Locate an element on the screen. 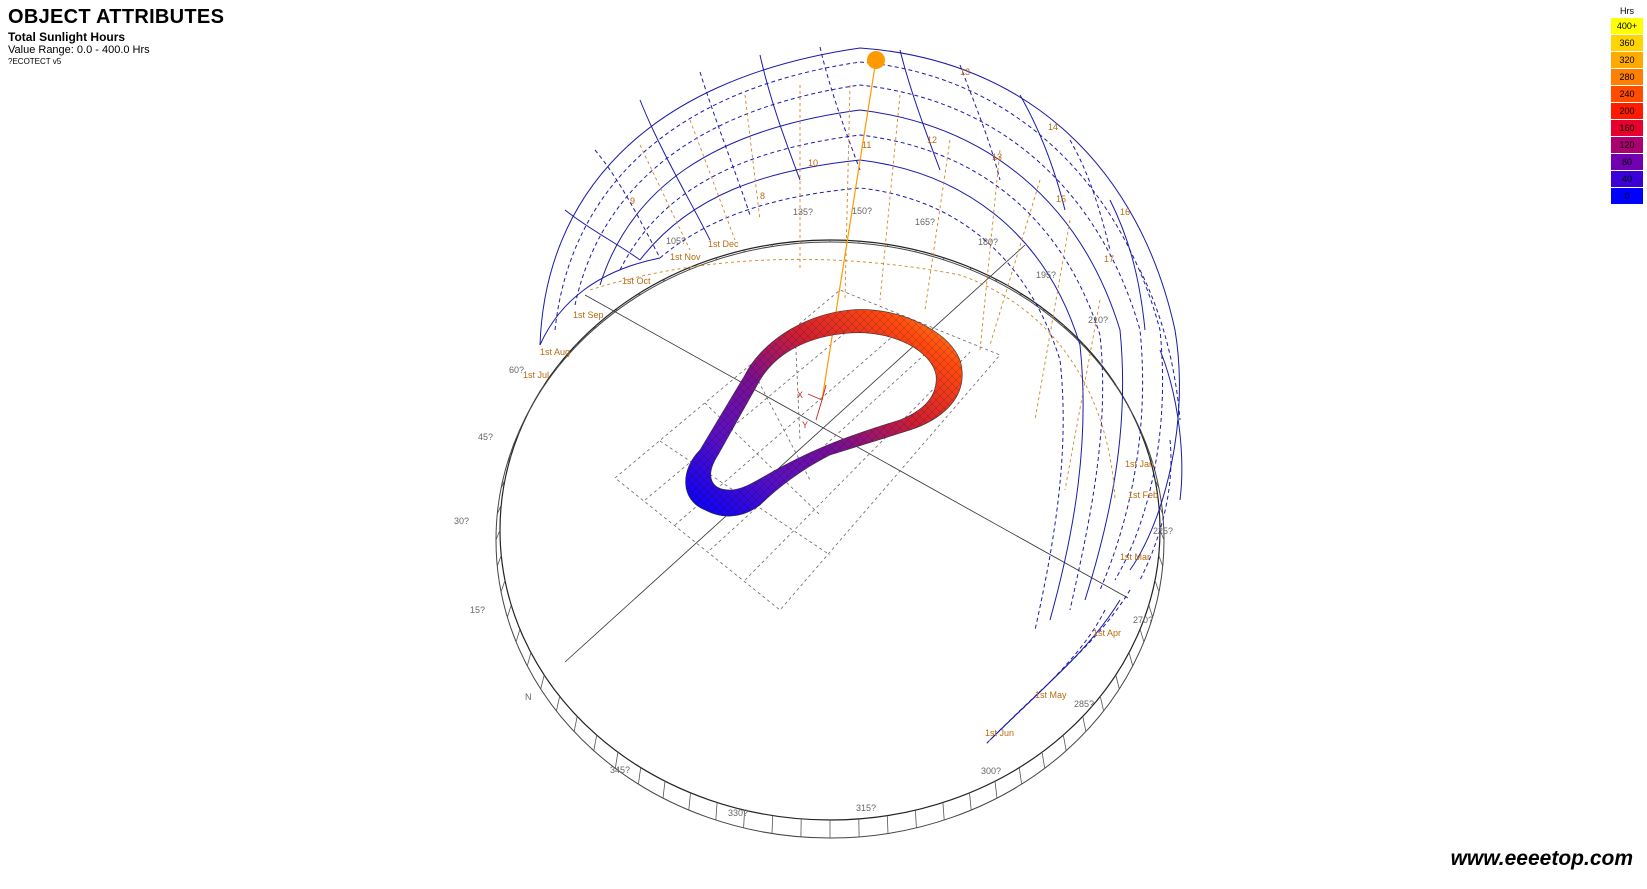 The width and height of the screenshot is (1647, 889). watermark-text: www.eeeetop.com is located at coordinates (1541, 858).